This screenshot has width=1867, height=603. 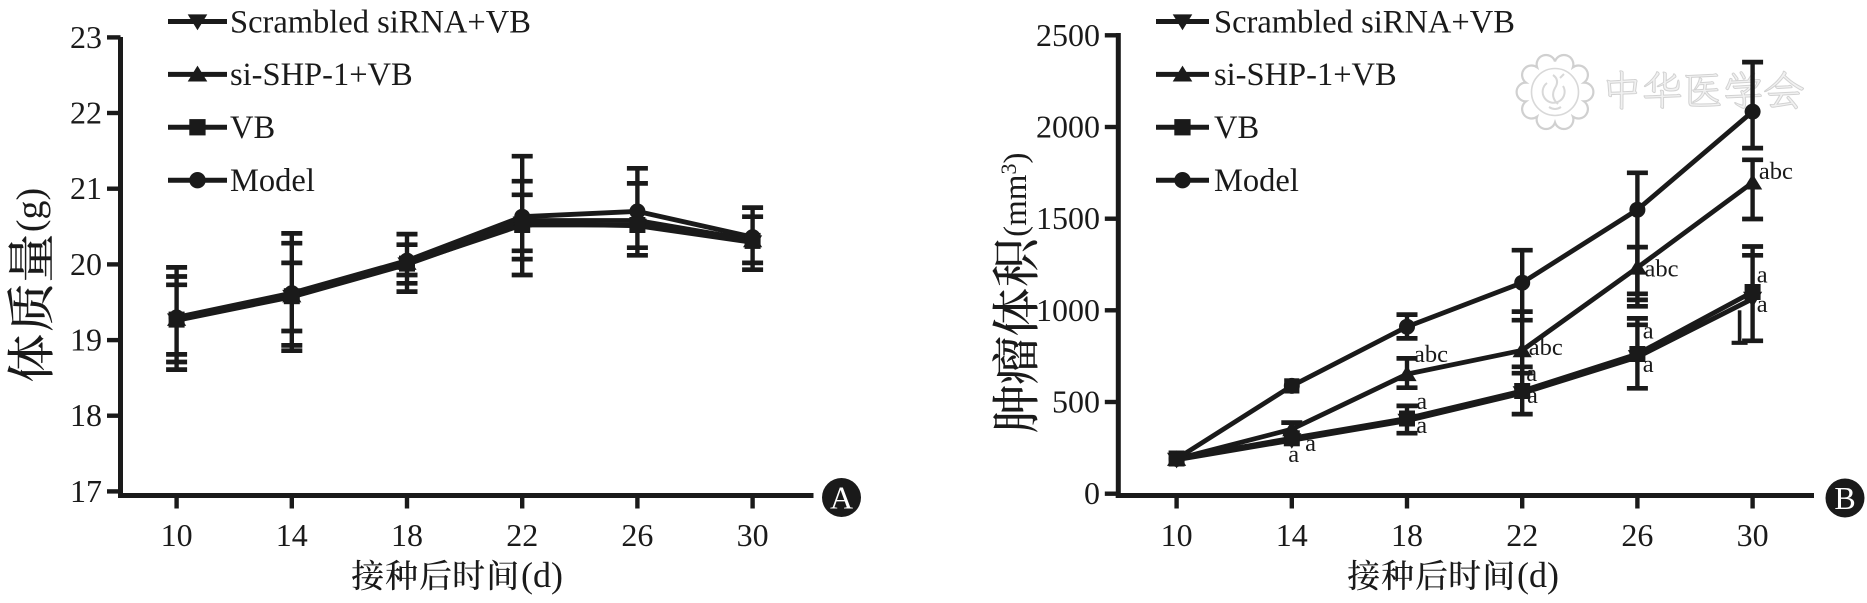 I want to click on svg-text: 21, so click(x=86, y=188).